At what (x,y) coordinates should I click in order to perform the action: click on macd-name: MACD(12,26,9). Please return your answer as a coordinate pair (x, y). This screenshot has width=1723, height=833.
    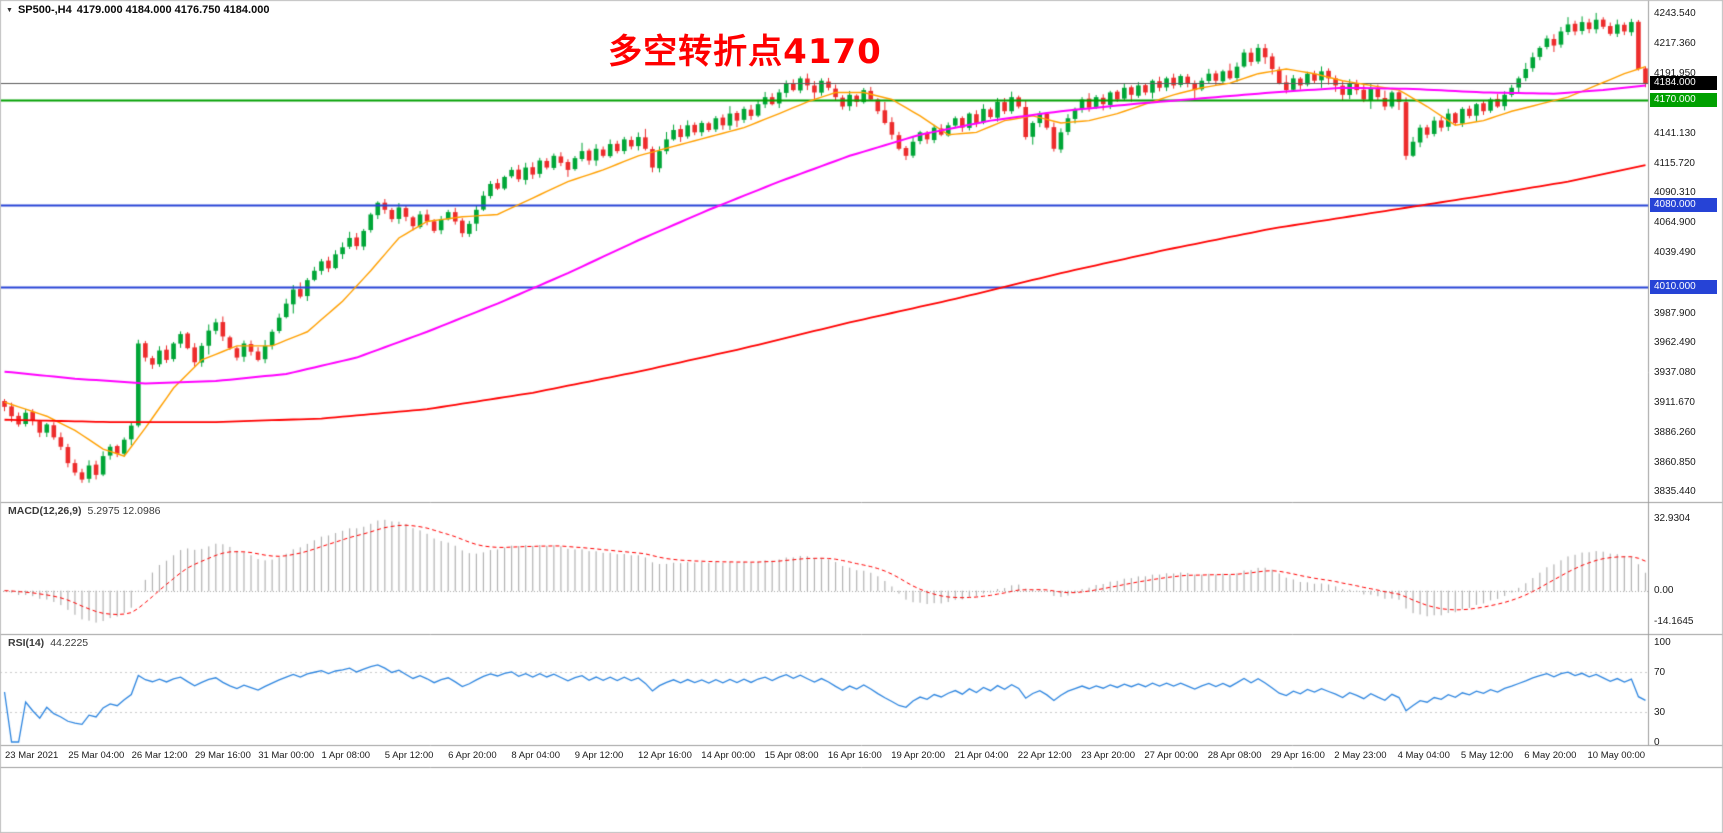
    Looking at the image, I should click on (45, 511).